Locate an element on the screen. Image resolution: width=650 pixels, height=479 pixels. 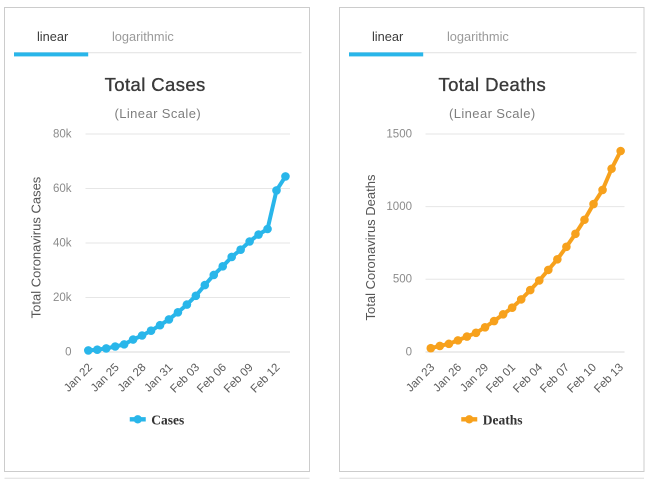
svg-text: 1000 is located at coordinates (399, 207).